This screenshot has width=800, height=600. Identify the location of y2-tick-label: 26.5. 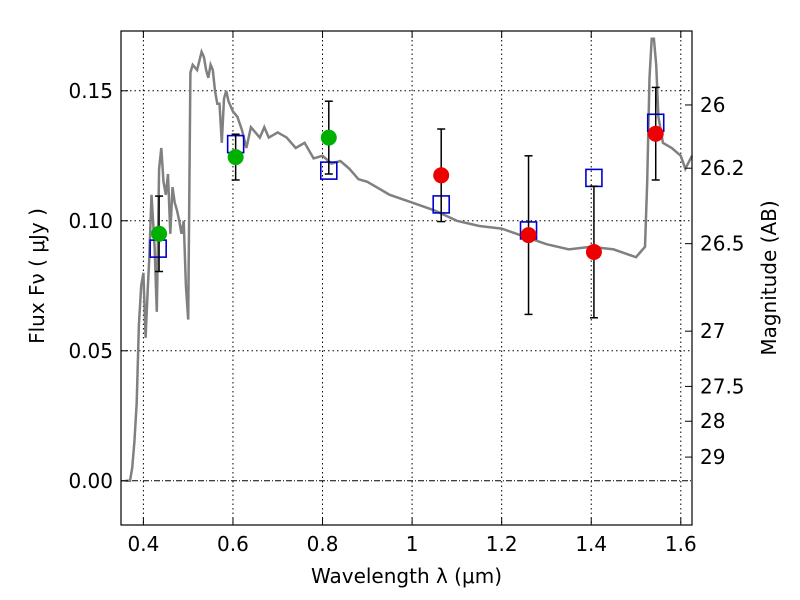
(722, 244).